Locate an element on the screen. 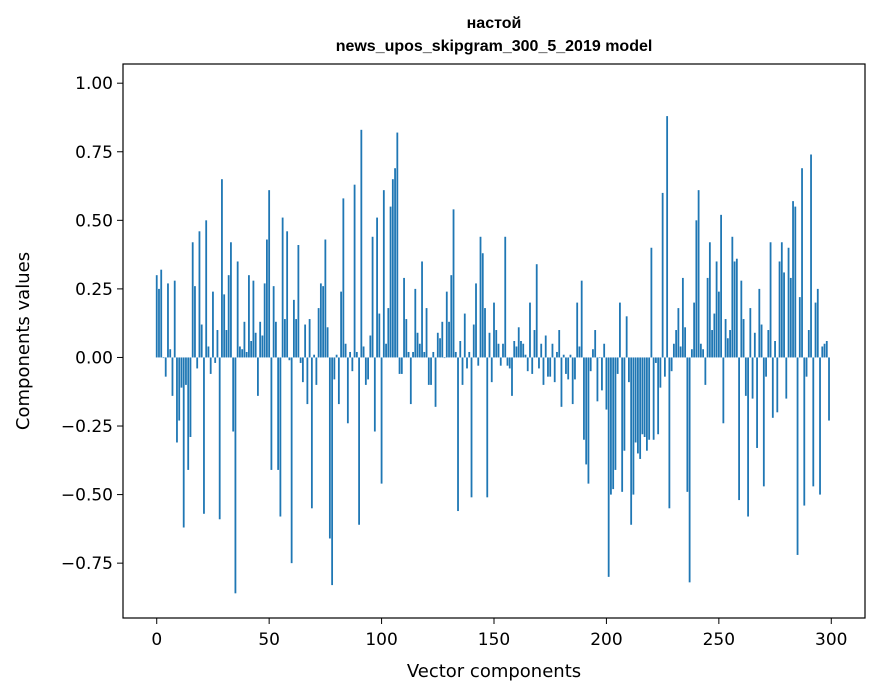 This screenshot has height=696, width=880. x-tick-label-5: 250 is located at coordinates (719, 640).